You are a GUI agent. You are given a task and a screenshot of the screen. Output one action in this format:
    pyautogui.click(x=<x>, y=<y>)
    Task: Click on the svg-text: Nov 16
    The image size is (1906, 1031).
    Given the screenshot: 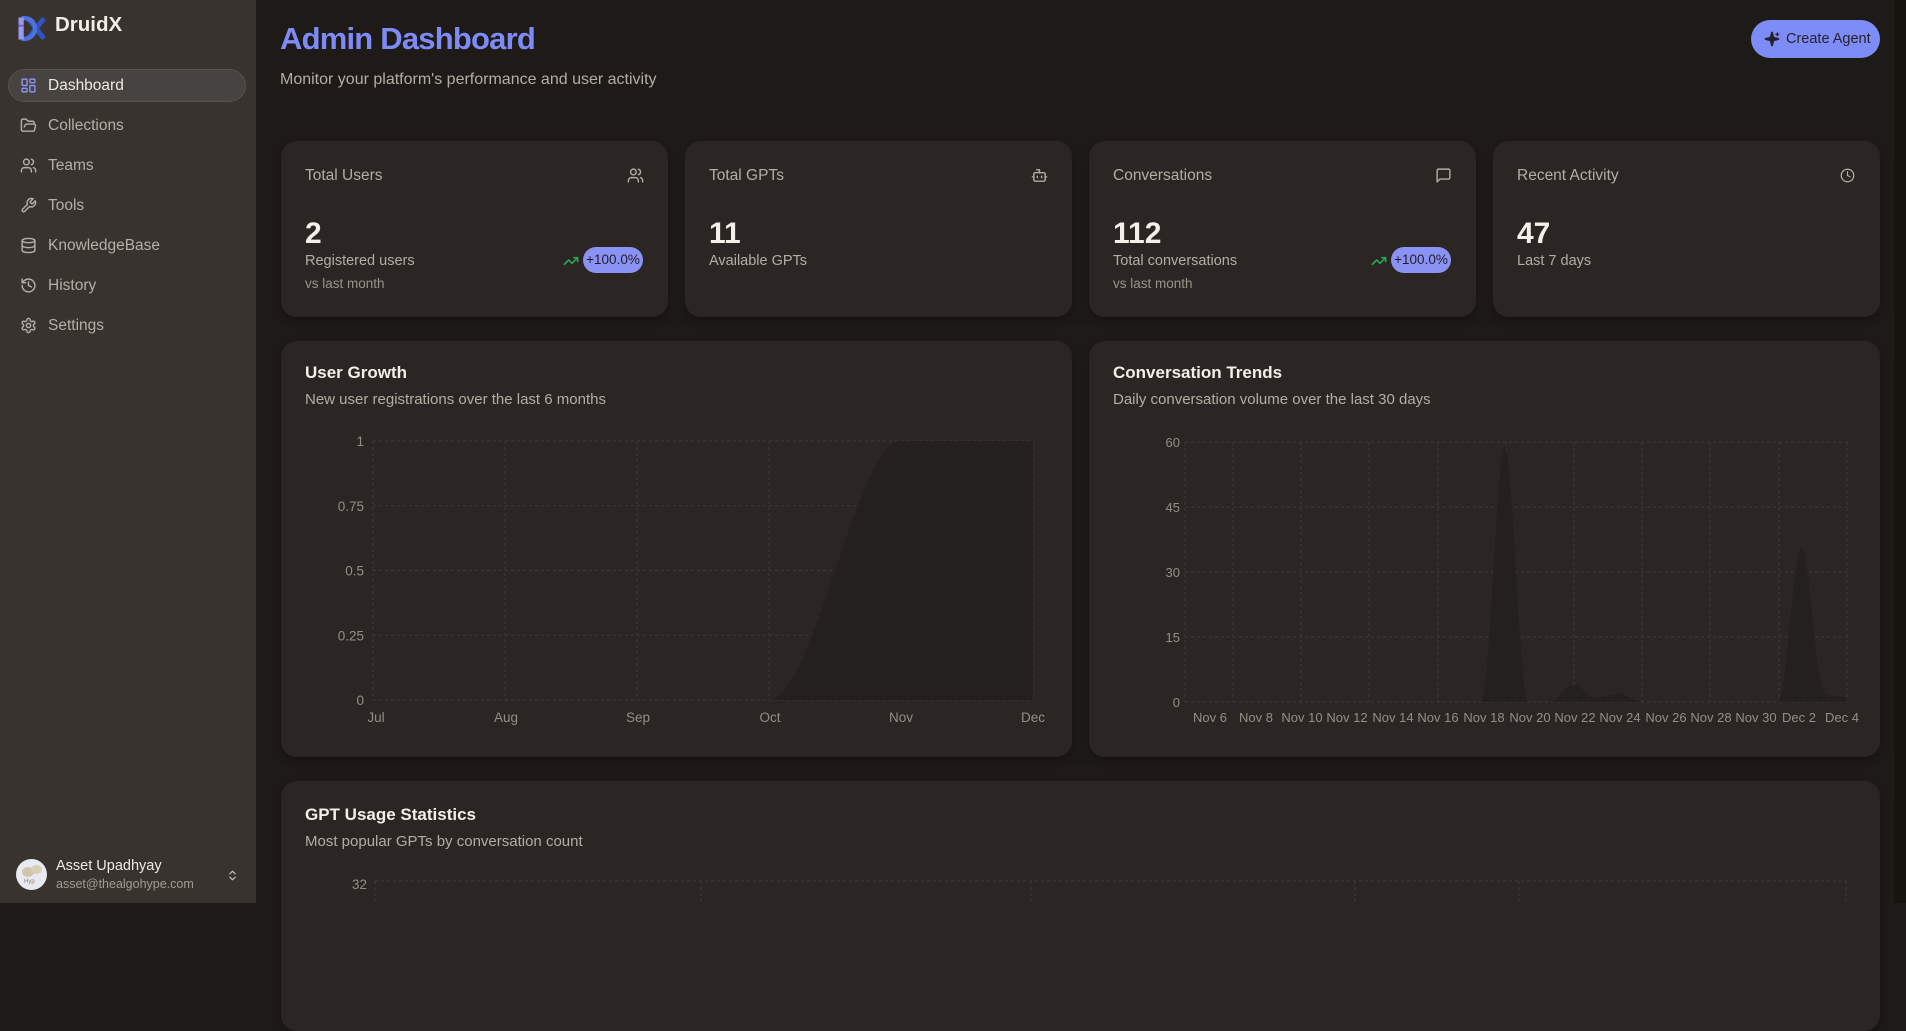 What is the action you would take?
    pyautogui.click(x=1437, y=717)
    